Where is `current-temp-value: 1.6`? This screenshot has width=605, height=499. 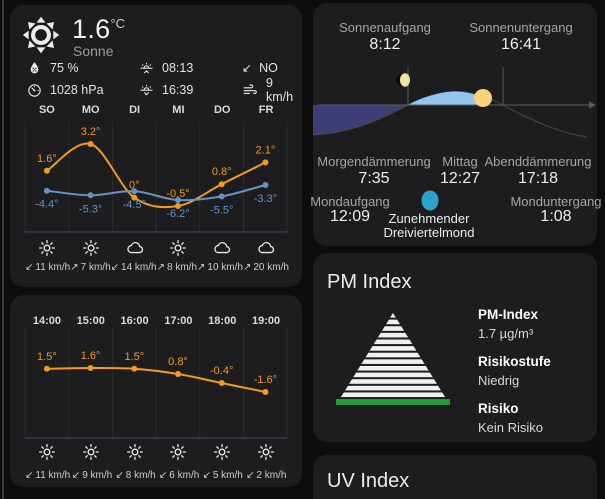 current-temp-value: 1.6 is located at coordinates (91, 29).